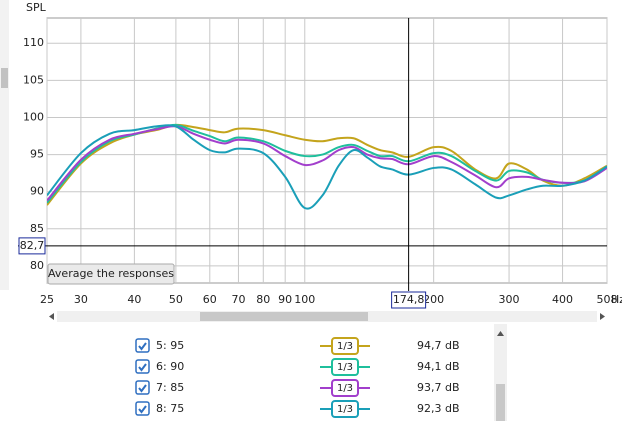  I want to click on side-scroll-thumb, so click(4, 78).